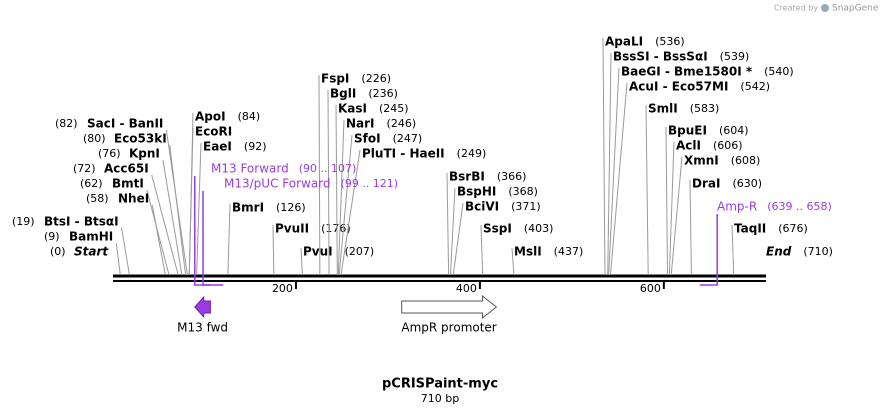 The image size is (880, 415). I want to click on site-name: BamHI, so click(91, 237).